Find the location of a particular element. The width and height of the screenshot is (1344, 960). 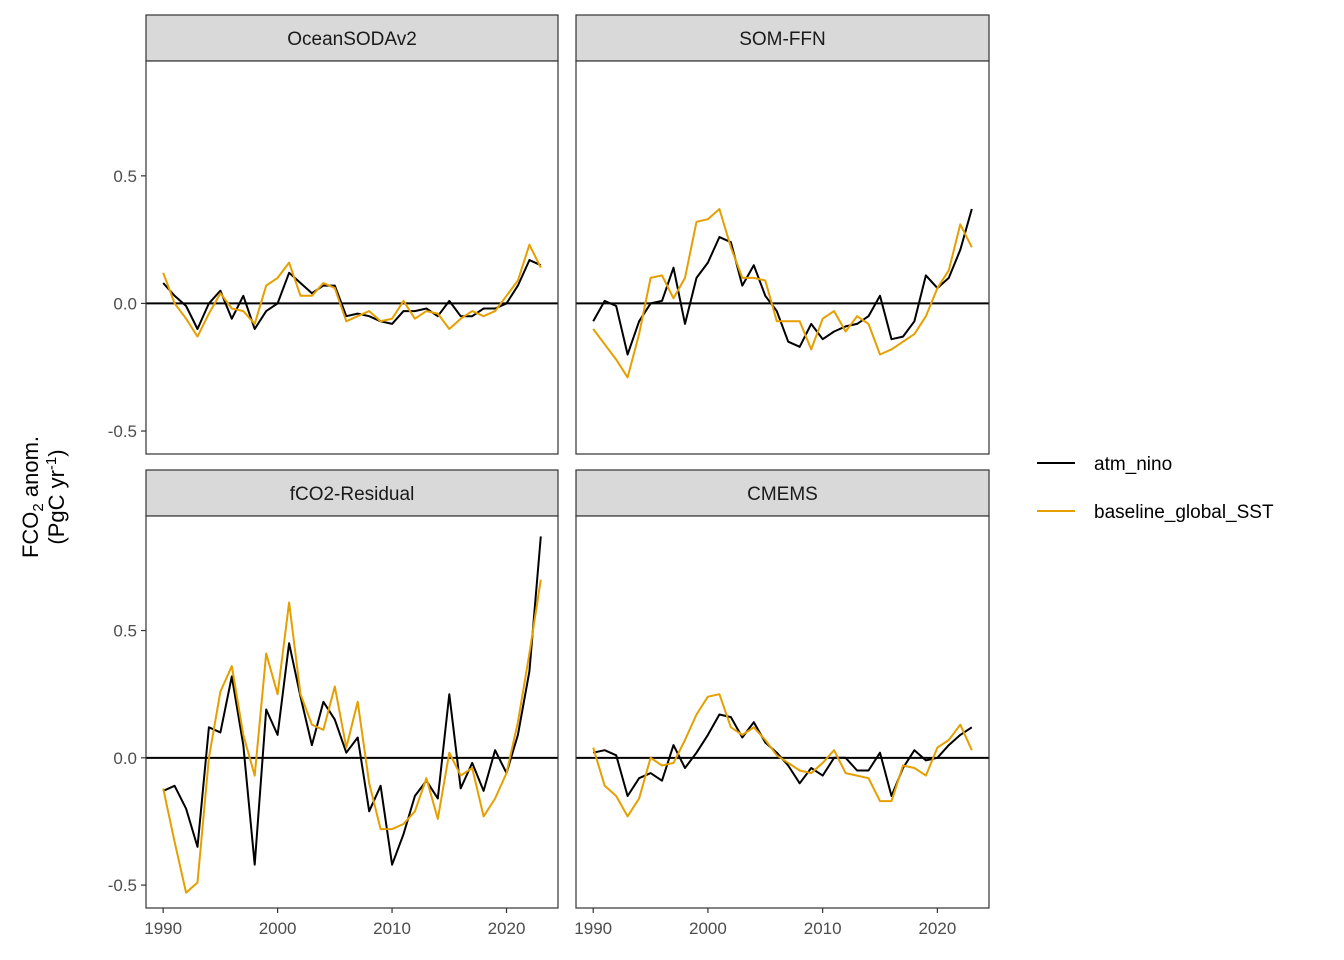

ylabel-text-1: FCO is located at coordinates (30, 535).